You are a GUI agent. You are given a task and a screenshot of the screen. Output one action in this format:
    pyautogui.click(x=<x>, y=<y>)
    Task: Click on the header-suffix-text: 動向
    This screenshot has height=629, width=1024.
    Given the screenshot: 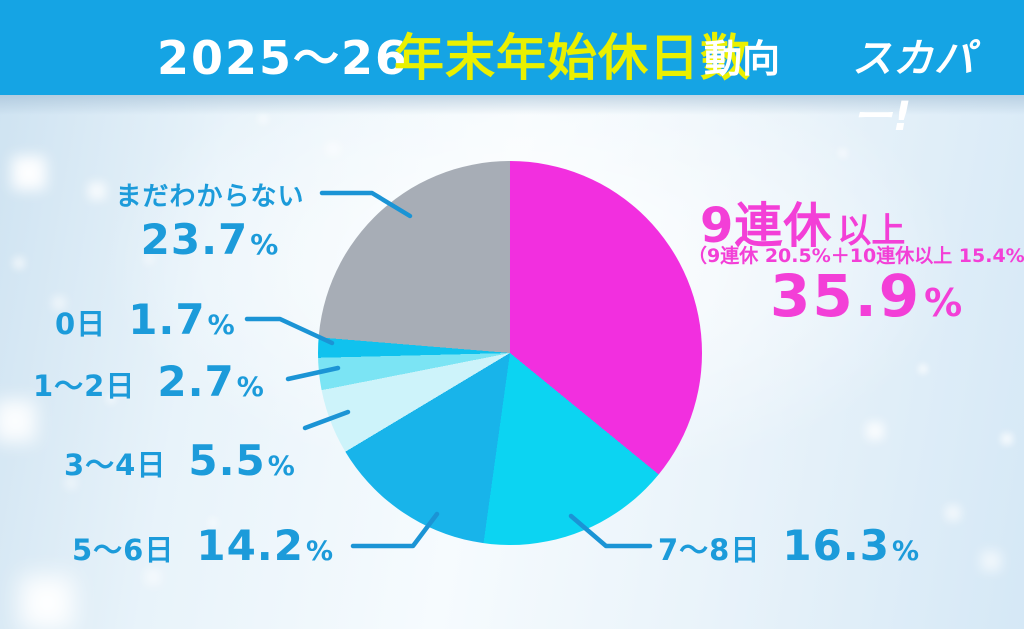 What is the action you would take?
    pyautogui.click(x=742, y=59)
    